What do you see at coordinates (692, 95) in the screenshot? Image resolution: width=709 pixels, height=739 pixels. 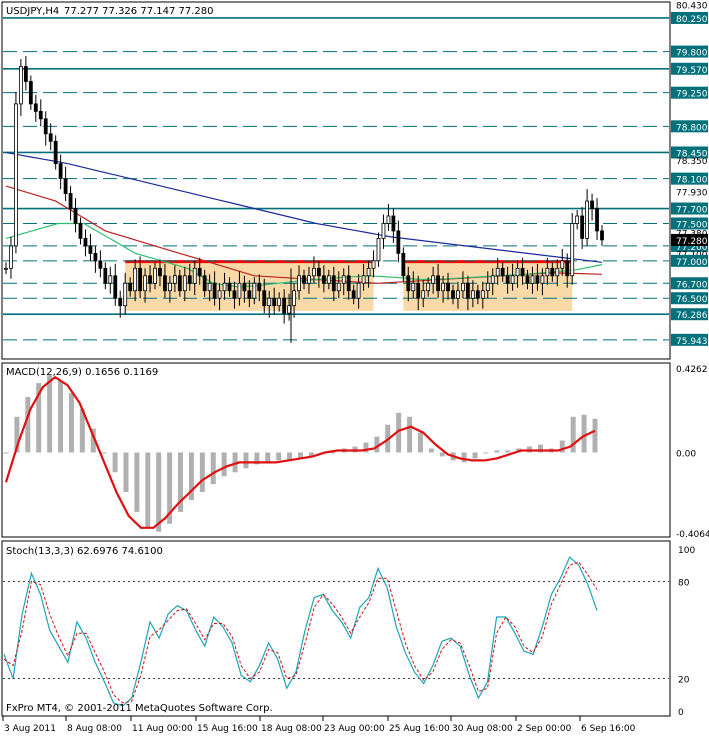 I see `price-axis-label: 79.250` at bounding box center [692, 95].